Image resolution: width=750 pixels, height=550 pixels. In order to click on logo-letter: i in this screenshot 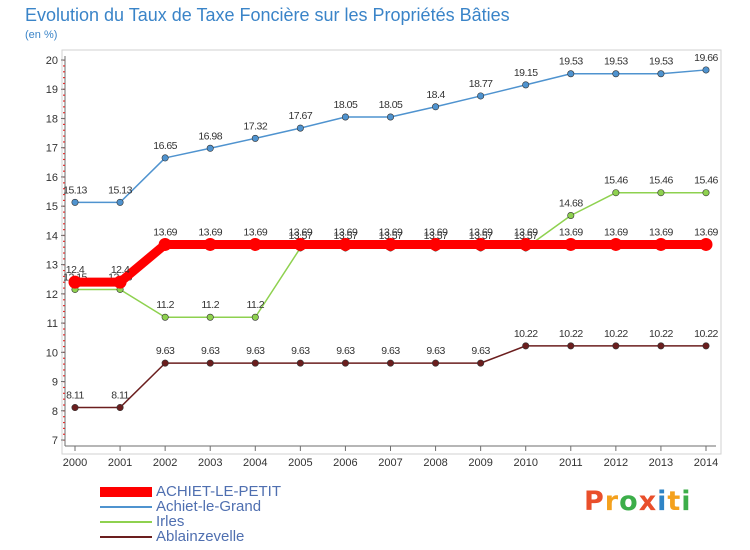, I will do `click(686, 501)`.